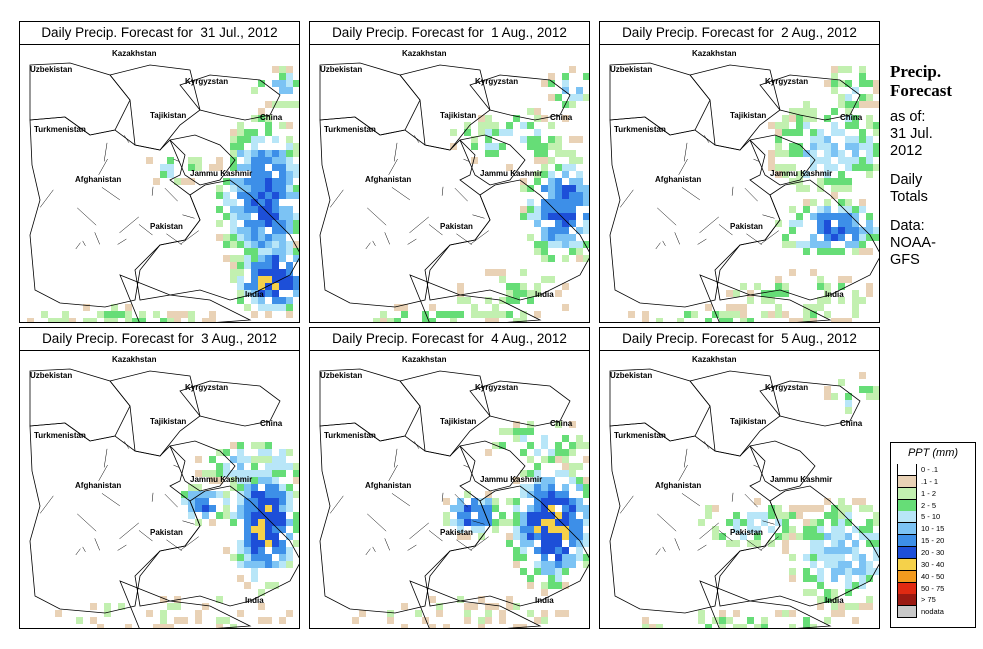  I want to click on map-label-india: India, so click(834, 600).